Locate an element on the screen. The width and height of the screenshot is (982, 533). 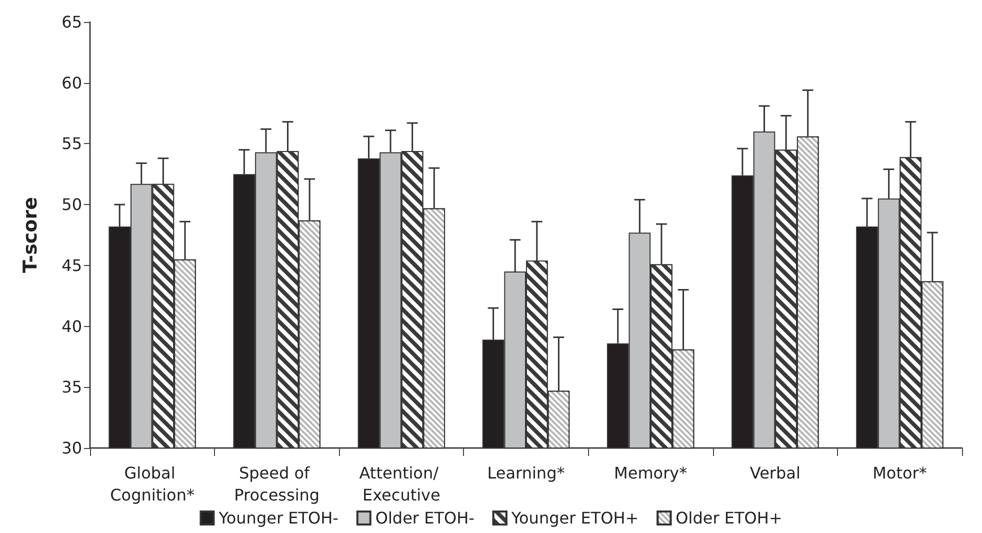
y-tick-label: 65 is located at coordinates (72, 22).